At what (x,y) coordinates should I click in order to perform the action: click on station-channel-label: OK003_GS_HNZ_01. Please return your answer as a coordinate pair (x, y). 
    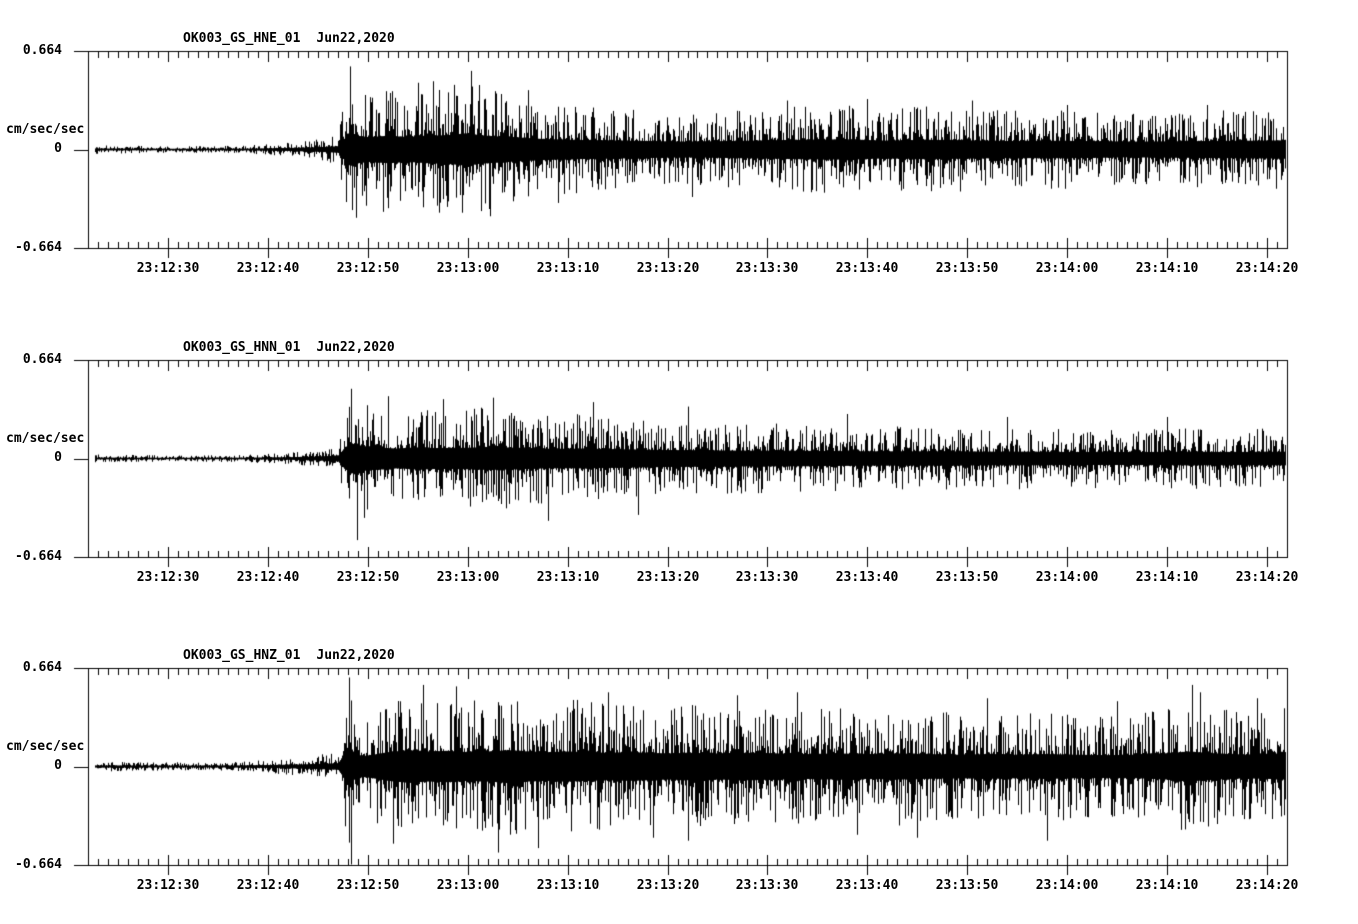
    Looking at the image, I should click on (242, 655).